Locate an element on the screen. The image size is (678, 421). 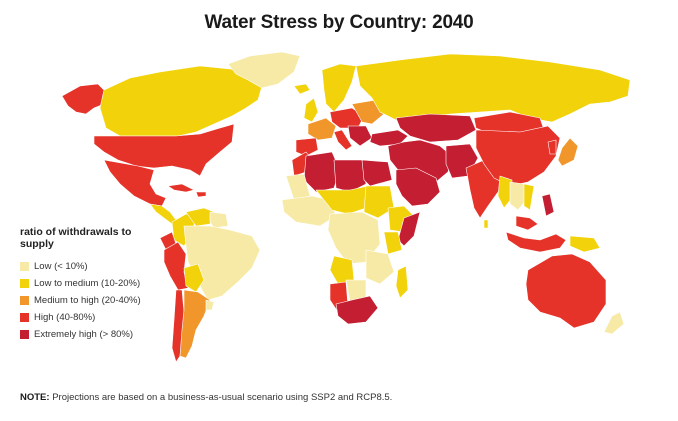
region-korea is located at coordinates (552, 147).